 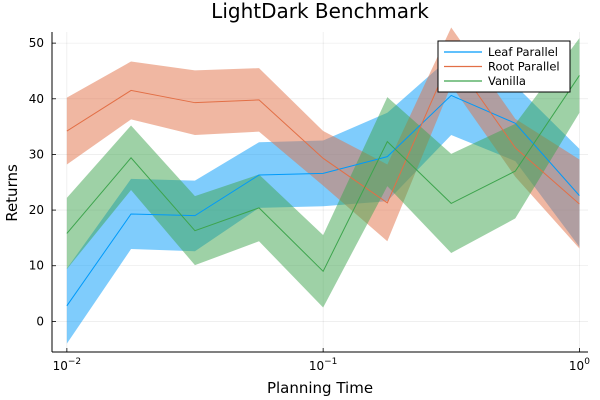 I want to click on y-tick-label-4: 40, so click(x=36, y=99).